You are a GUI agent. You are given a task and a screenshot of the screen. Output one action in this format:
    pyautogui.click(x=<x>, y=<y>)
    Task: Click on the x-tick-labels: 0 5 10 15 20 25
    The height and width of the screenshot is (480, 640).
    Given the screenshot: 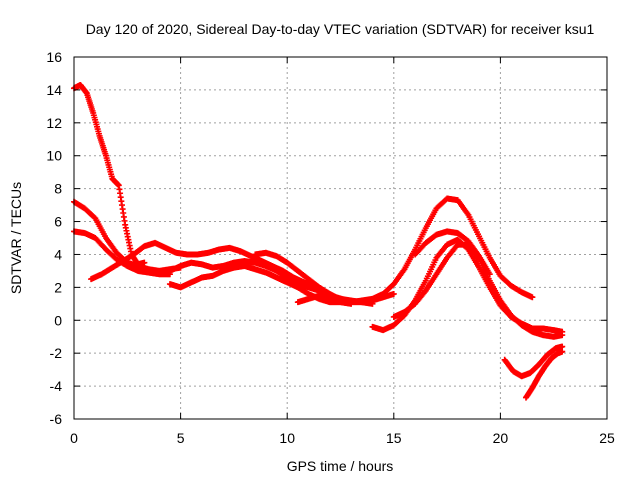 What is the action you would take?
    pyautogui.click(x=342, y=438)
    